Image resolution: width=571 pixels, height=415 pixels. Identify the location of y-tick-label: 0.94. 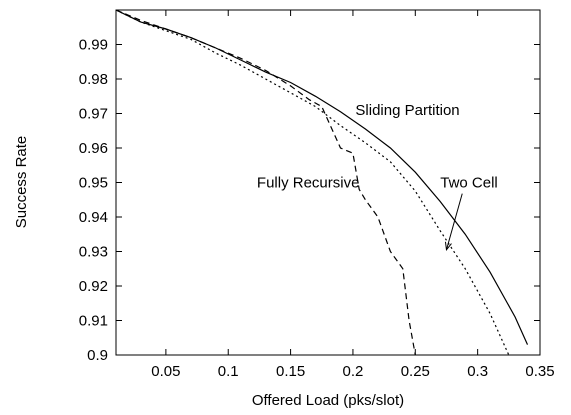
(93, 217).